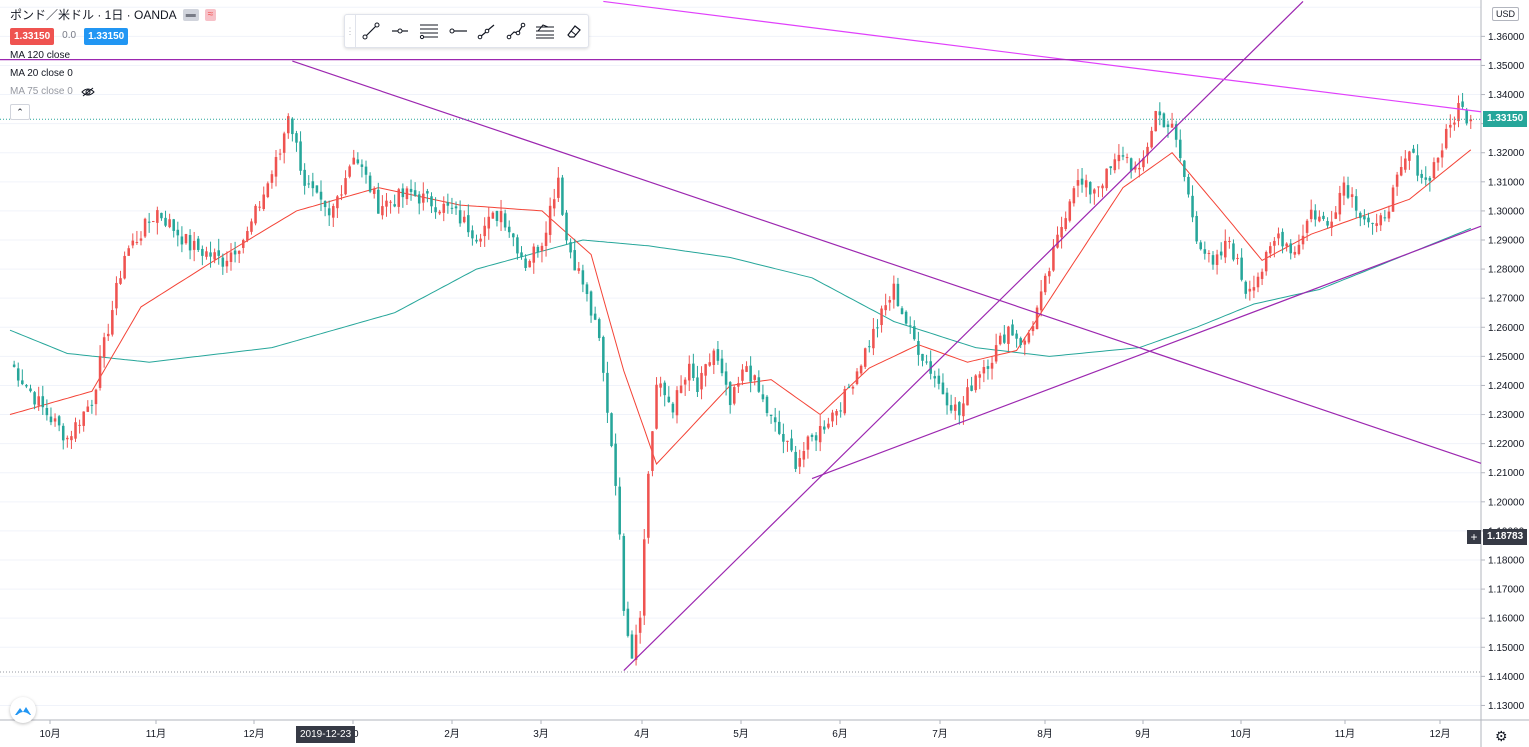 The height and width of the screenshot is (747, 1529). What do you see at coordinates (544, 31) in the screenshot?
I see `multi-level-tool` at bounding box center [544, 31].